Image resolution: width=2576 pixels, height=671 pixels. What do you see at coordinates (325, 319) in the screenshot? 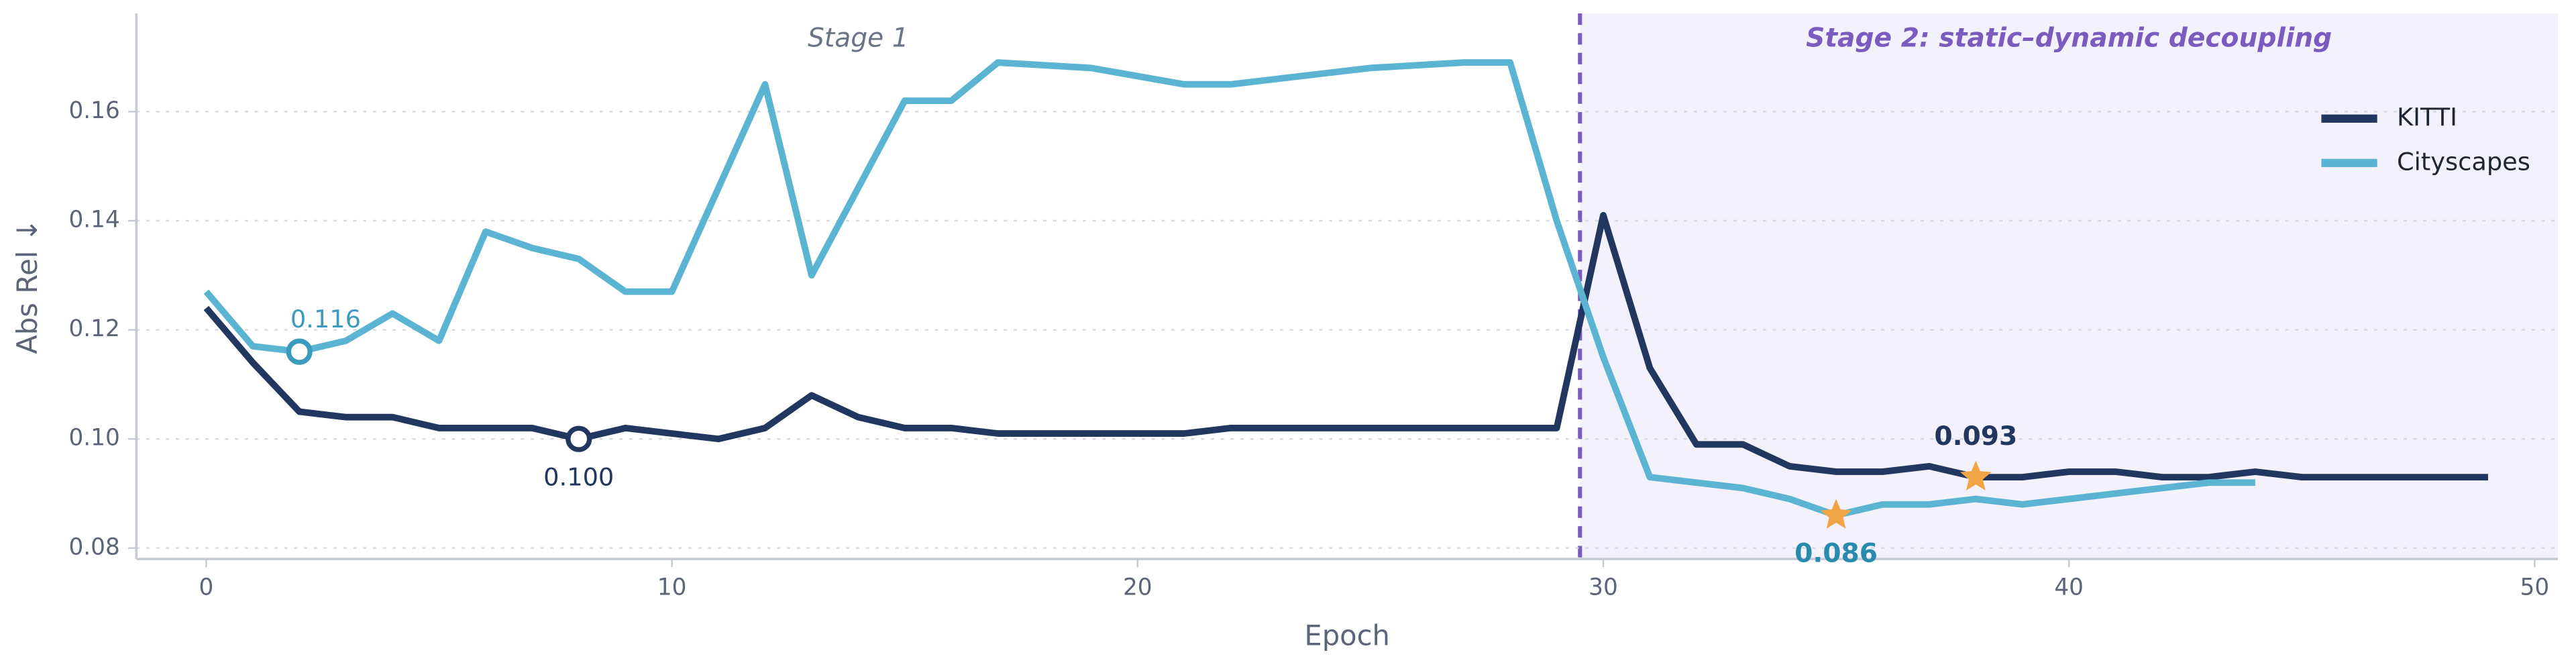
I see `annotation-label: 0.116` at bounding box center [325, 319].